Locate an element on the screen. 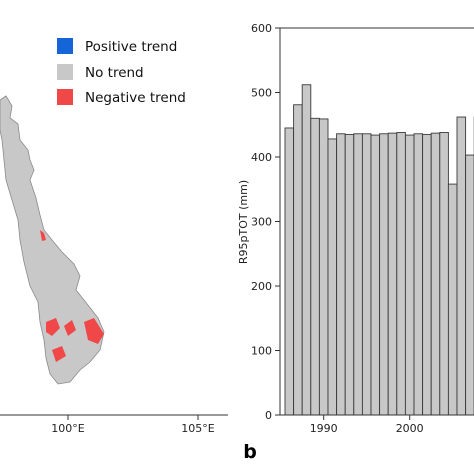 Image resolution: width=474 pixels, height=474 pixels. bar-1995 is located at coordinates (366, 274).